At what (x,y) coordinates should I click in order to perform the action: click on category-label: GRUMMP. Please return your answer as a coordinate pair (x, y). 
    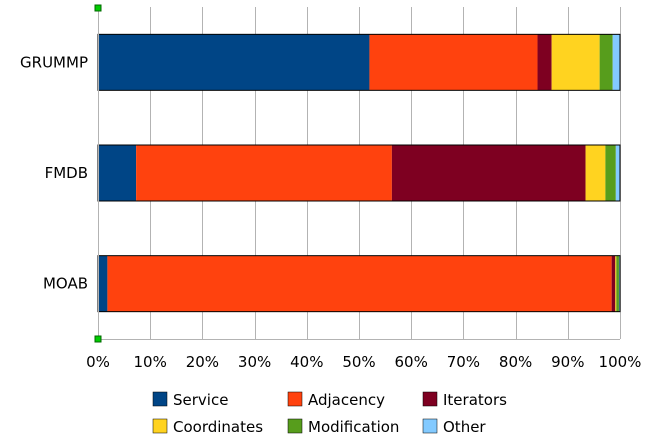
    Looking at the image, I should click on (54, 62).